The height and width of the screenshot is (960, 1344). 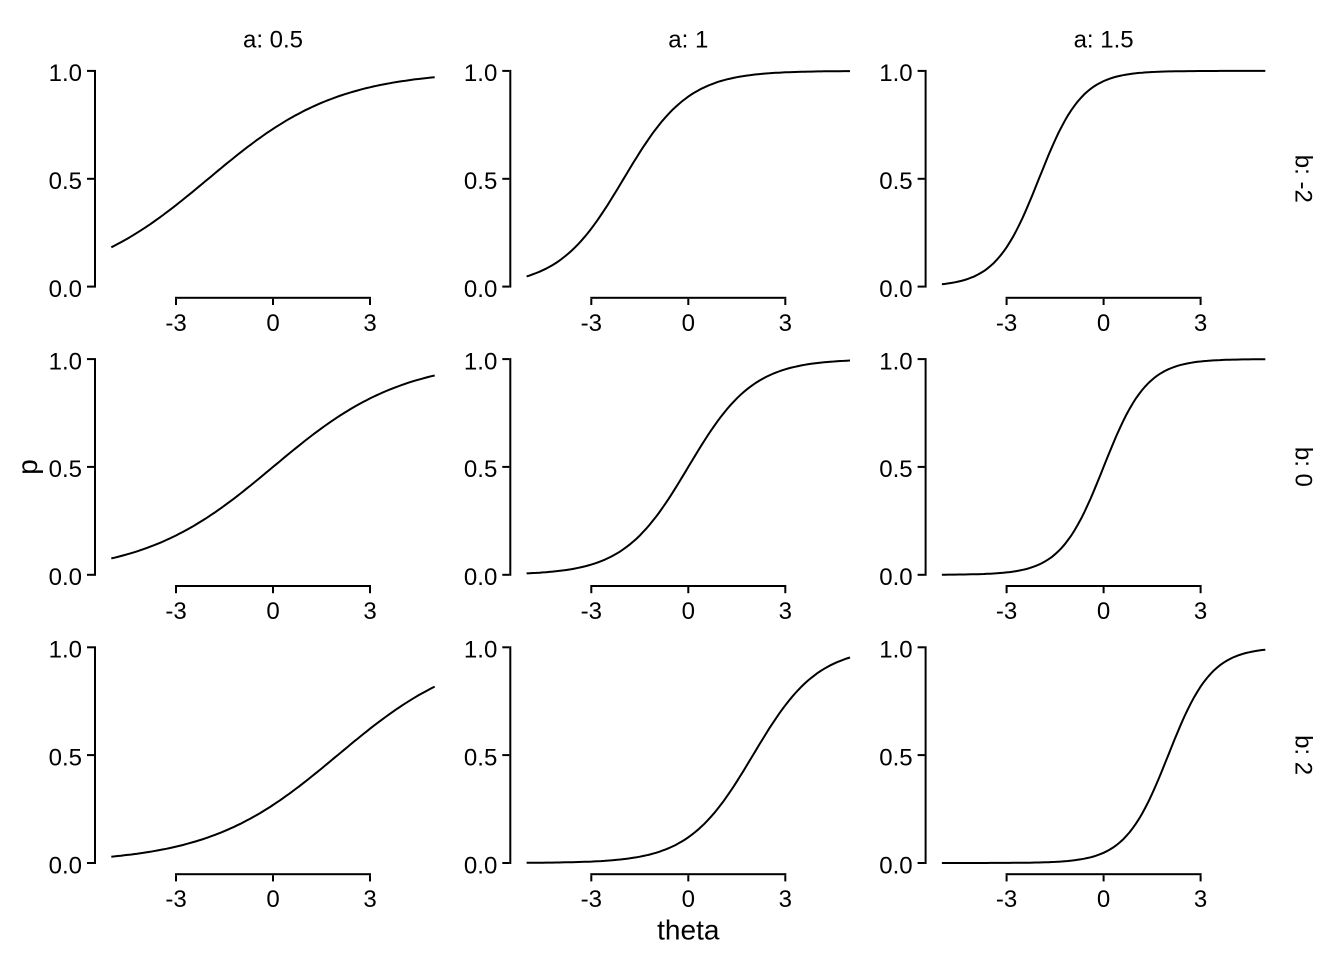 I want to click on svg-text: b: 2, so click(x=1303, y=755).